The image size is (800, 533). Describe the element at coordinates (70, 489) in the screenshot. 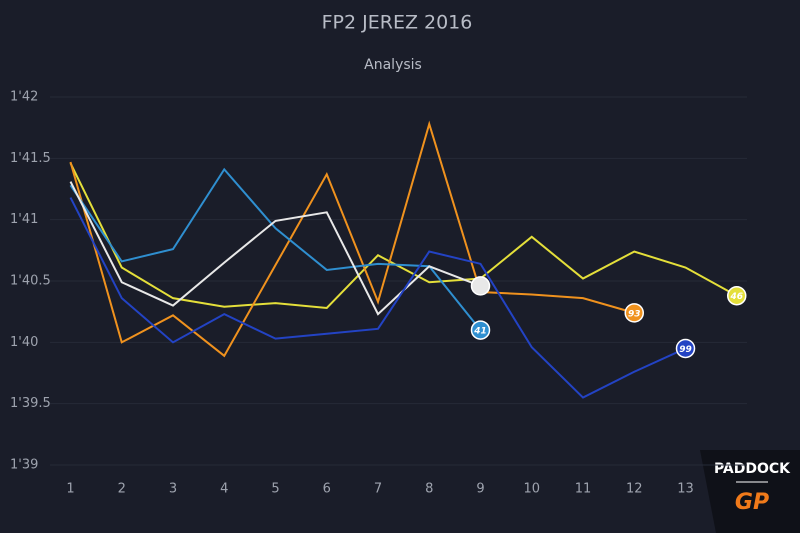

I see `x-tick-label: 1` at that location.